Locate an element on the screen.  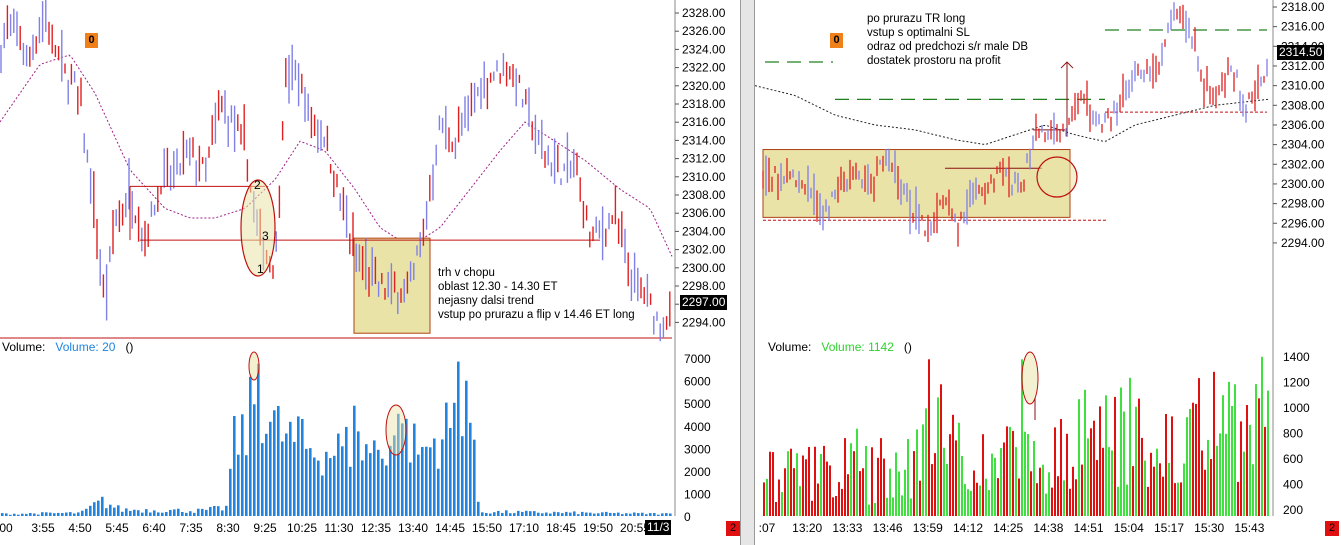
right-volume-label: Volume: is located at coordinates (790, 347).